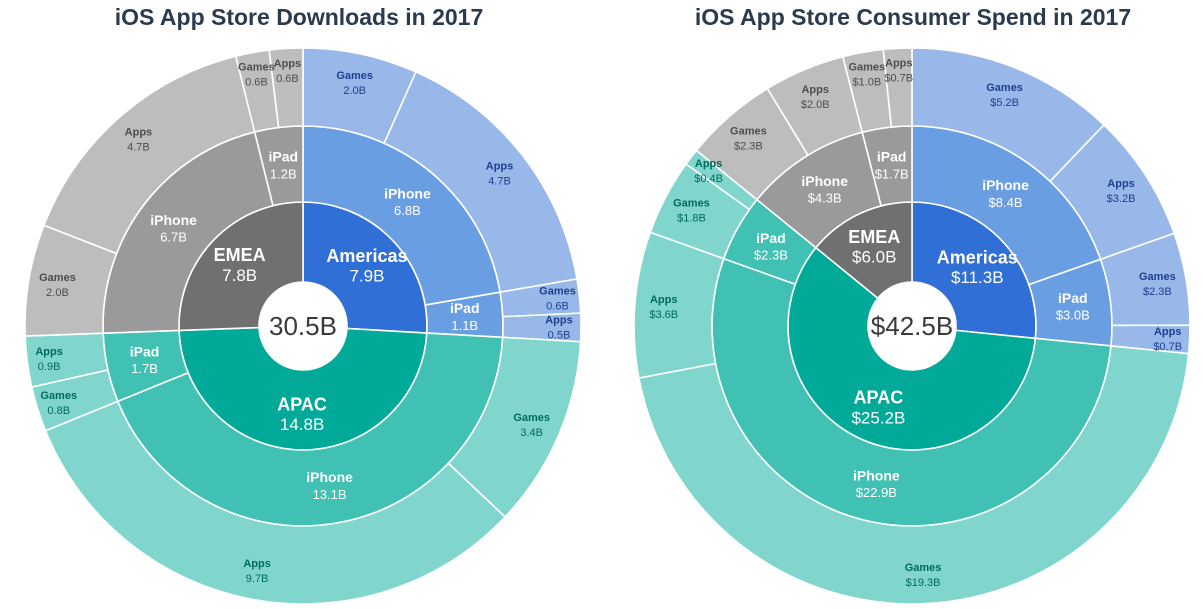 This screenshot has height=609, width=1203. What do you see at coordinates (708, 179) in the screenshot?
I see `region-apac-ipad-apps-value-label: $0.4B` at bounding box center [708, 179].